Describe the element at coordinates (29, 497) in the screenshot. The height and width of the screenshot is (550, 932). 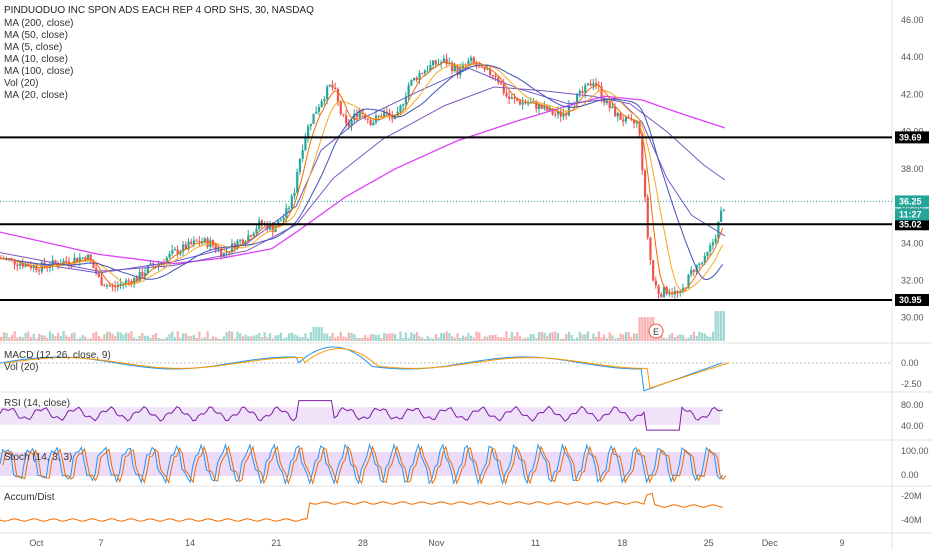
I see `accum-pane-label: Accum/Dist` at that location.